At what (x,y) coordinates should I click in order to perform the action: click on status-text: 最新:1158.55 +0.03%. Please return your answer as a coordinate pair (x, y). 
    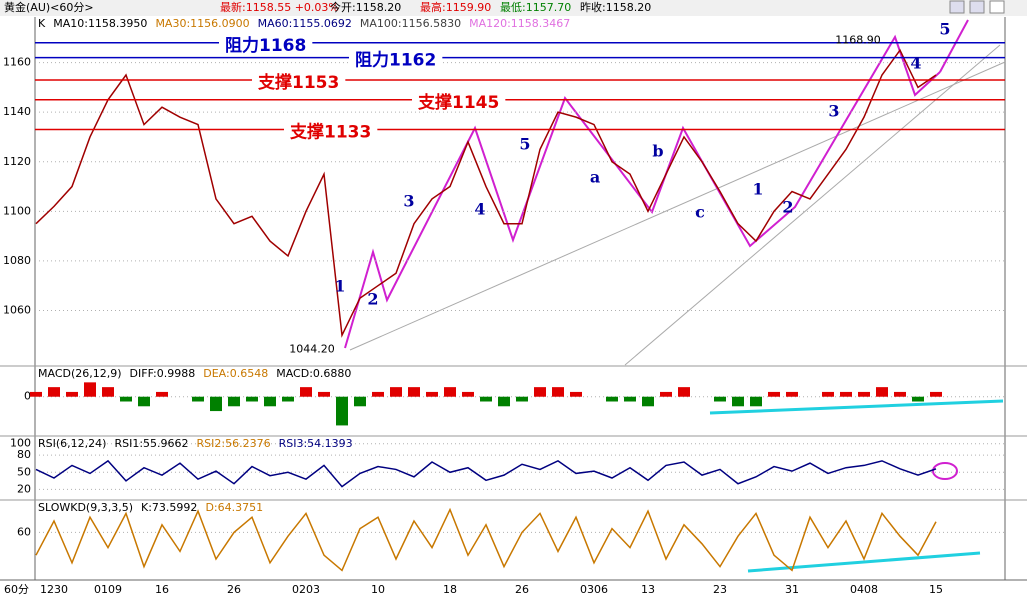
    Looking at the image, I should click on (279, 7).